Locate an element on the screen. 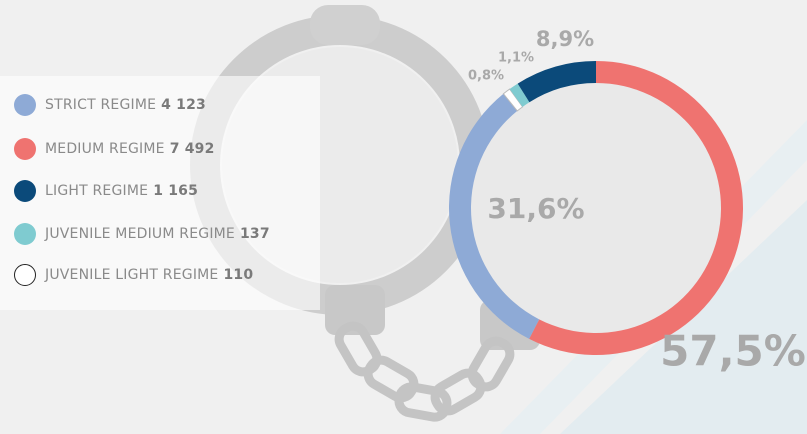 Image resolution: width=807 pixels, height=434 pixels. percent-label: 57,5% is located at coordinates (733, 351).